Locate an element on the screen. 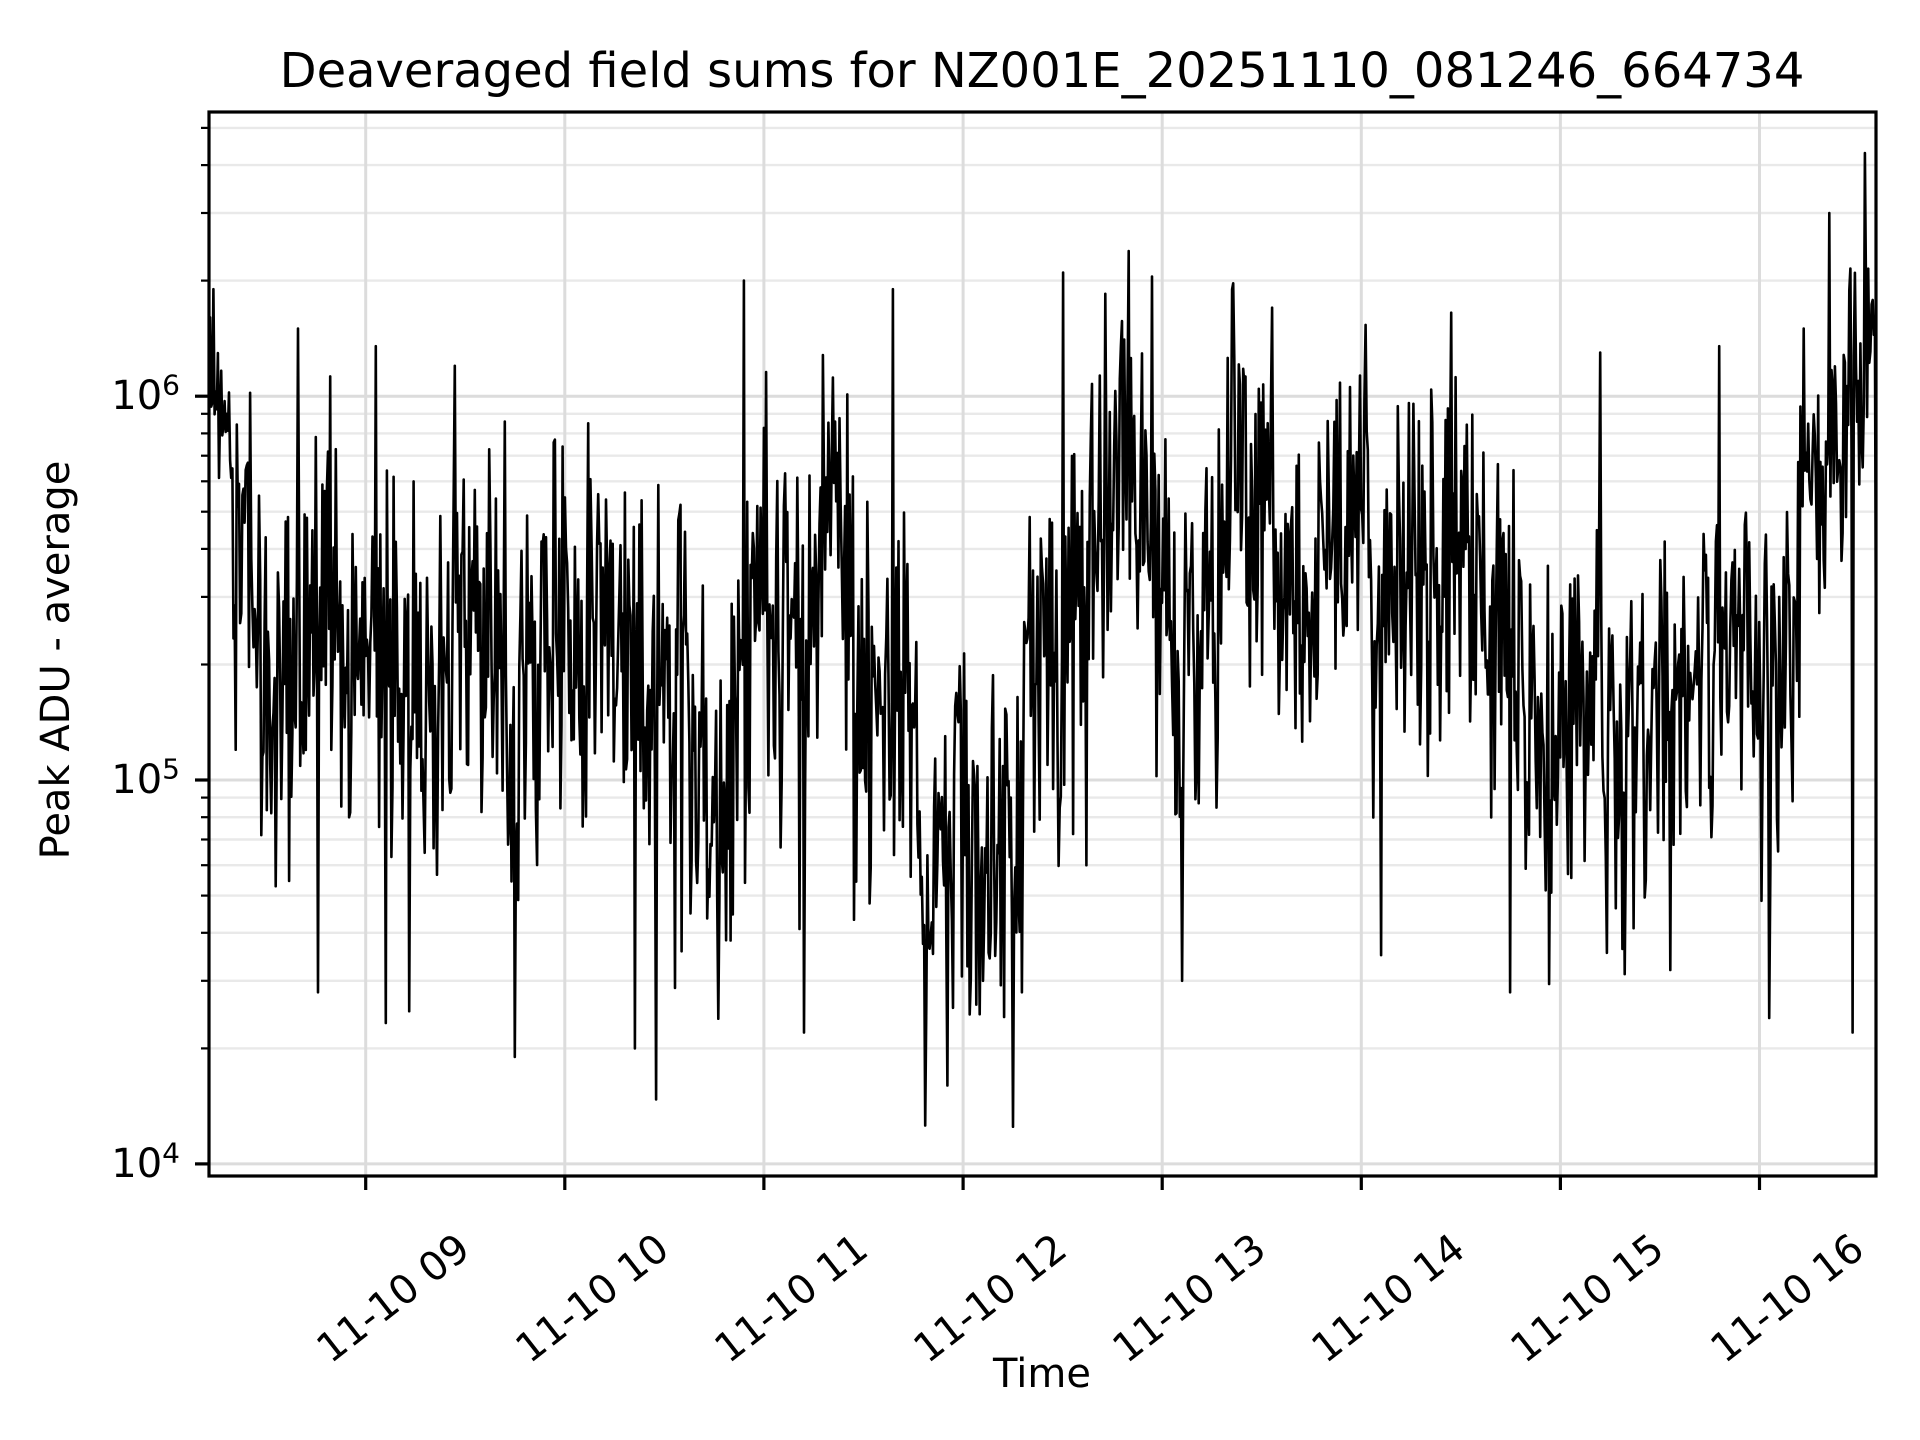 The image size is (1920, 1440). y-tick-exponent: 6 is located at coordinates (171, 385).